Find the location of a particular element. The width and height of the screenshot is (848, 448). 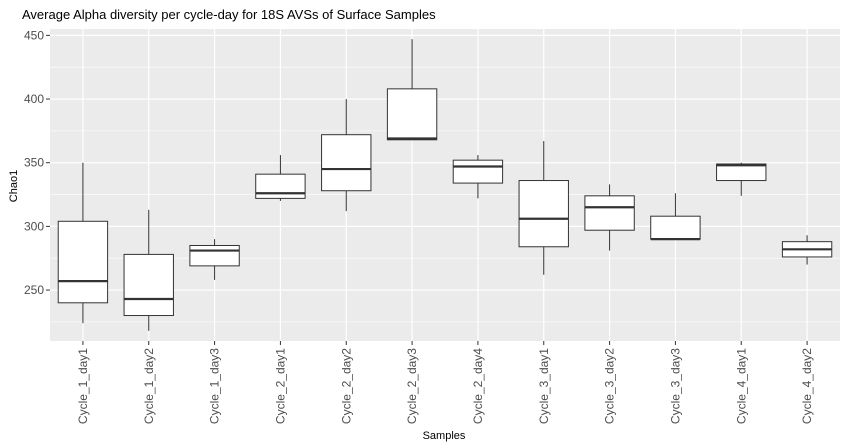

x-tick-label: Cycle_1_day1 is located at coordinates (83, 386).